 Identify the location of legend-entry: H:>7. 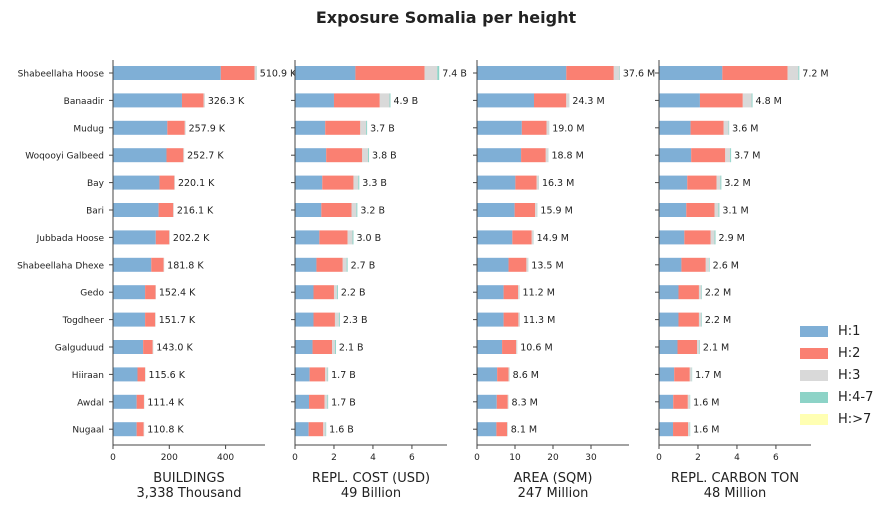
(836, 419).